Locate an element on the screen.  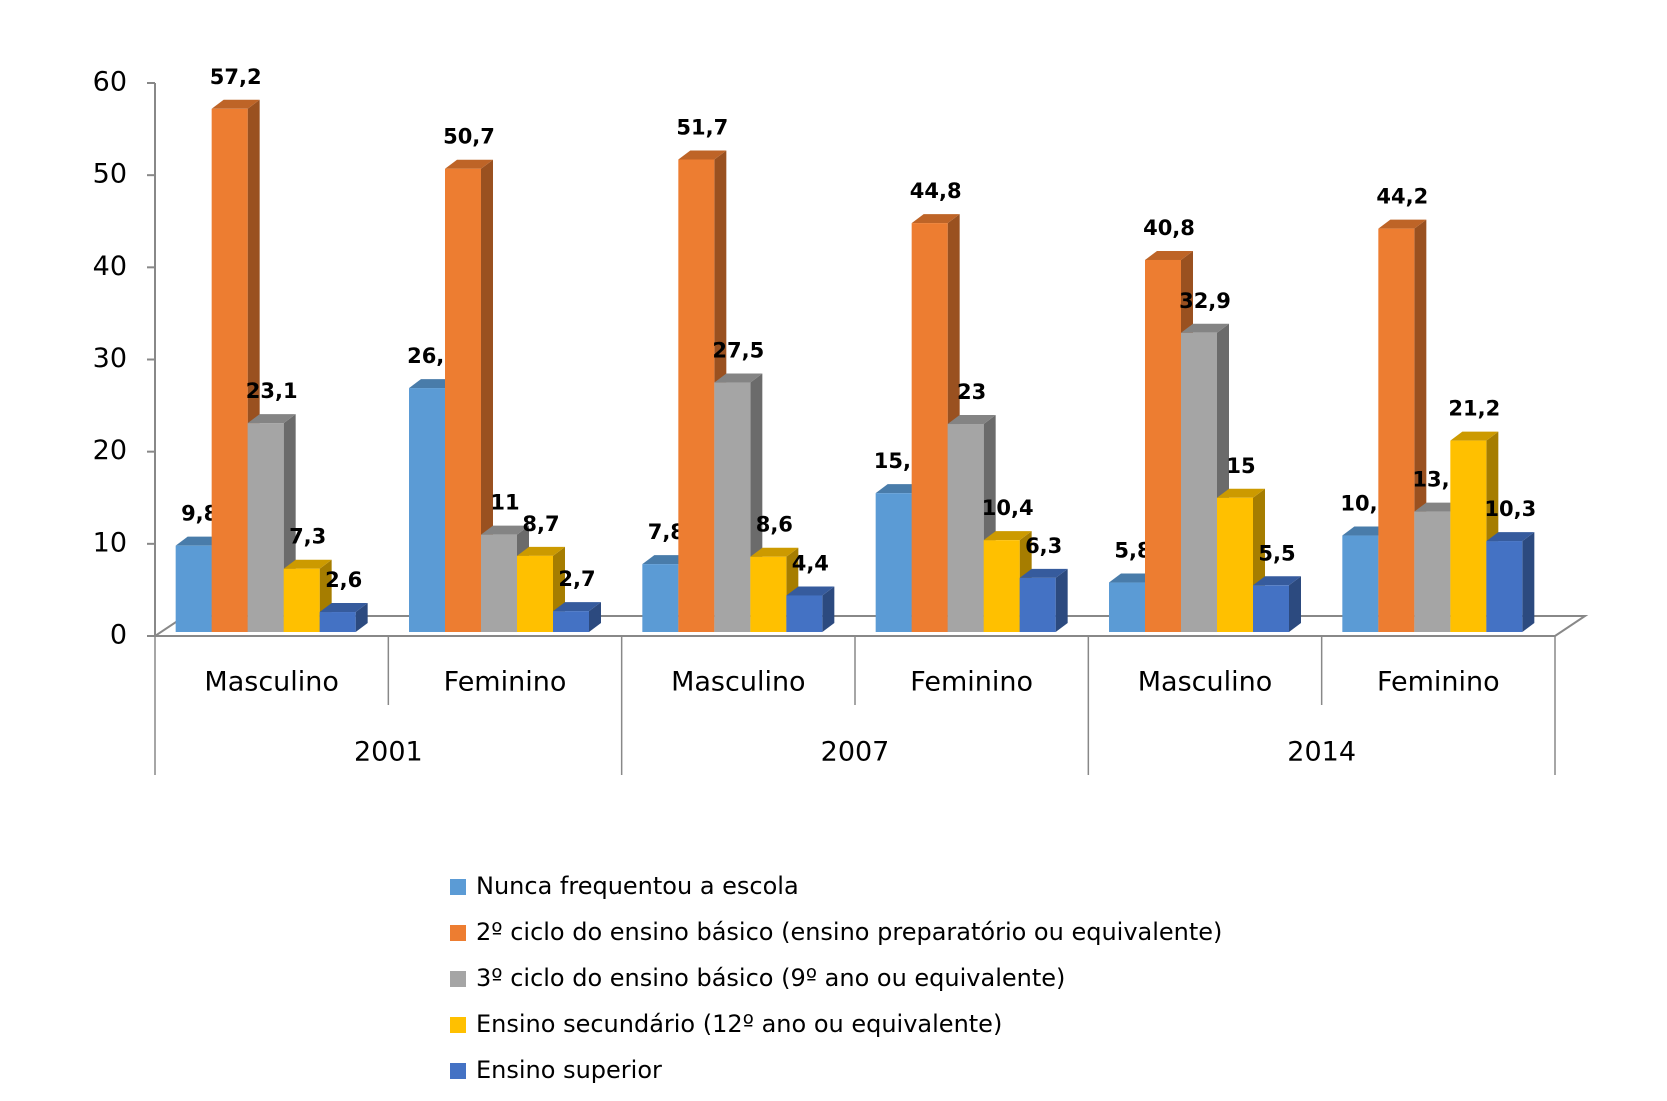
data-label: 44,2 is located at coordinates (1402, 197).